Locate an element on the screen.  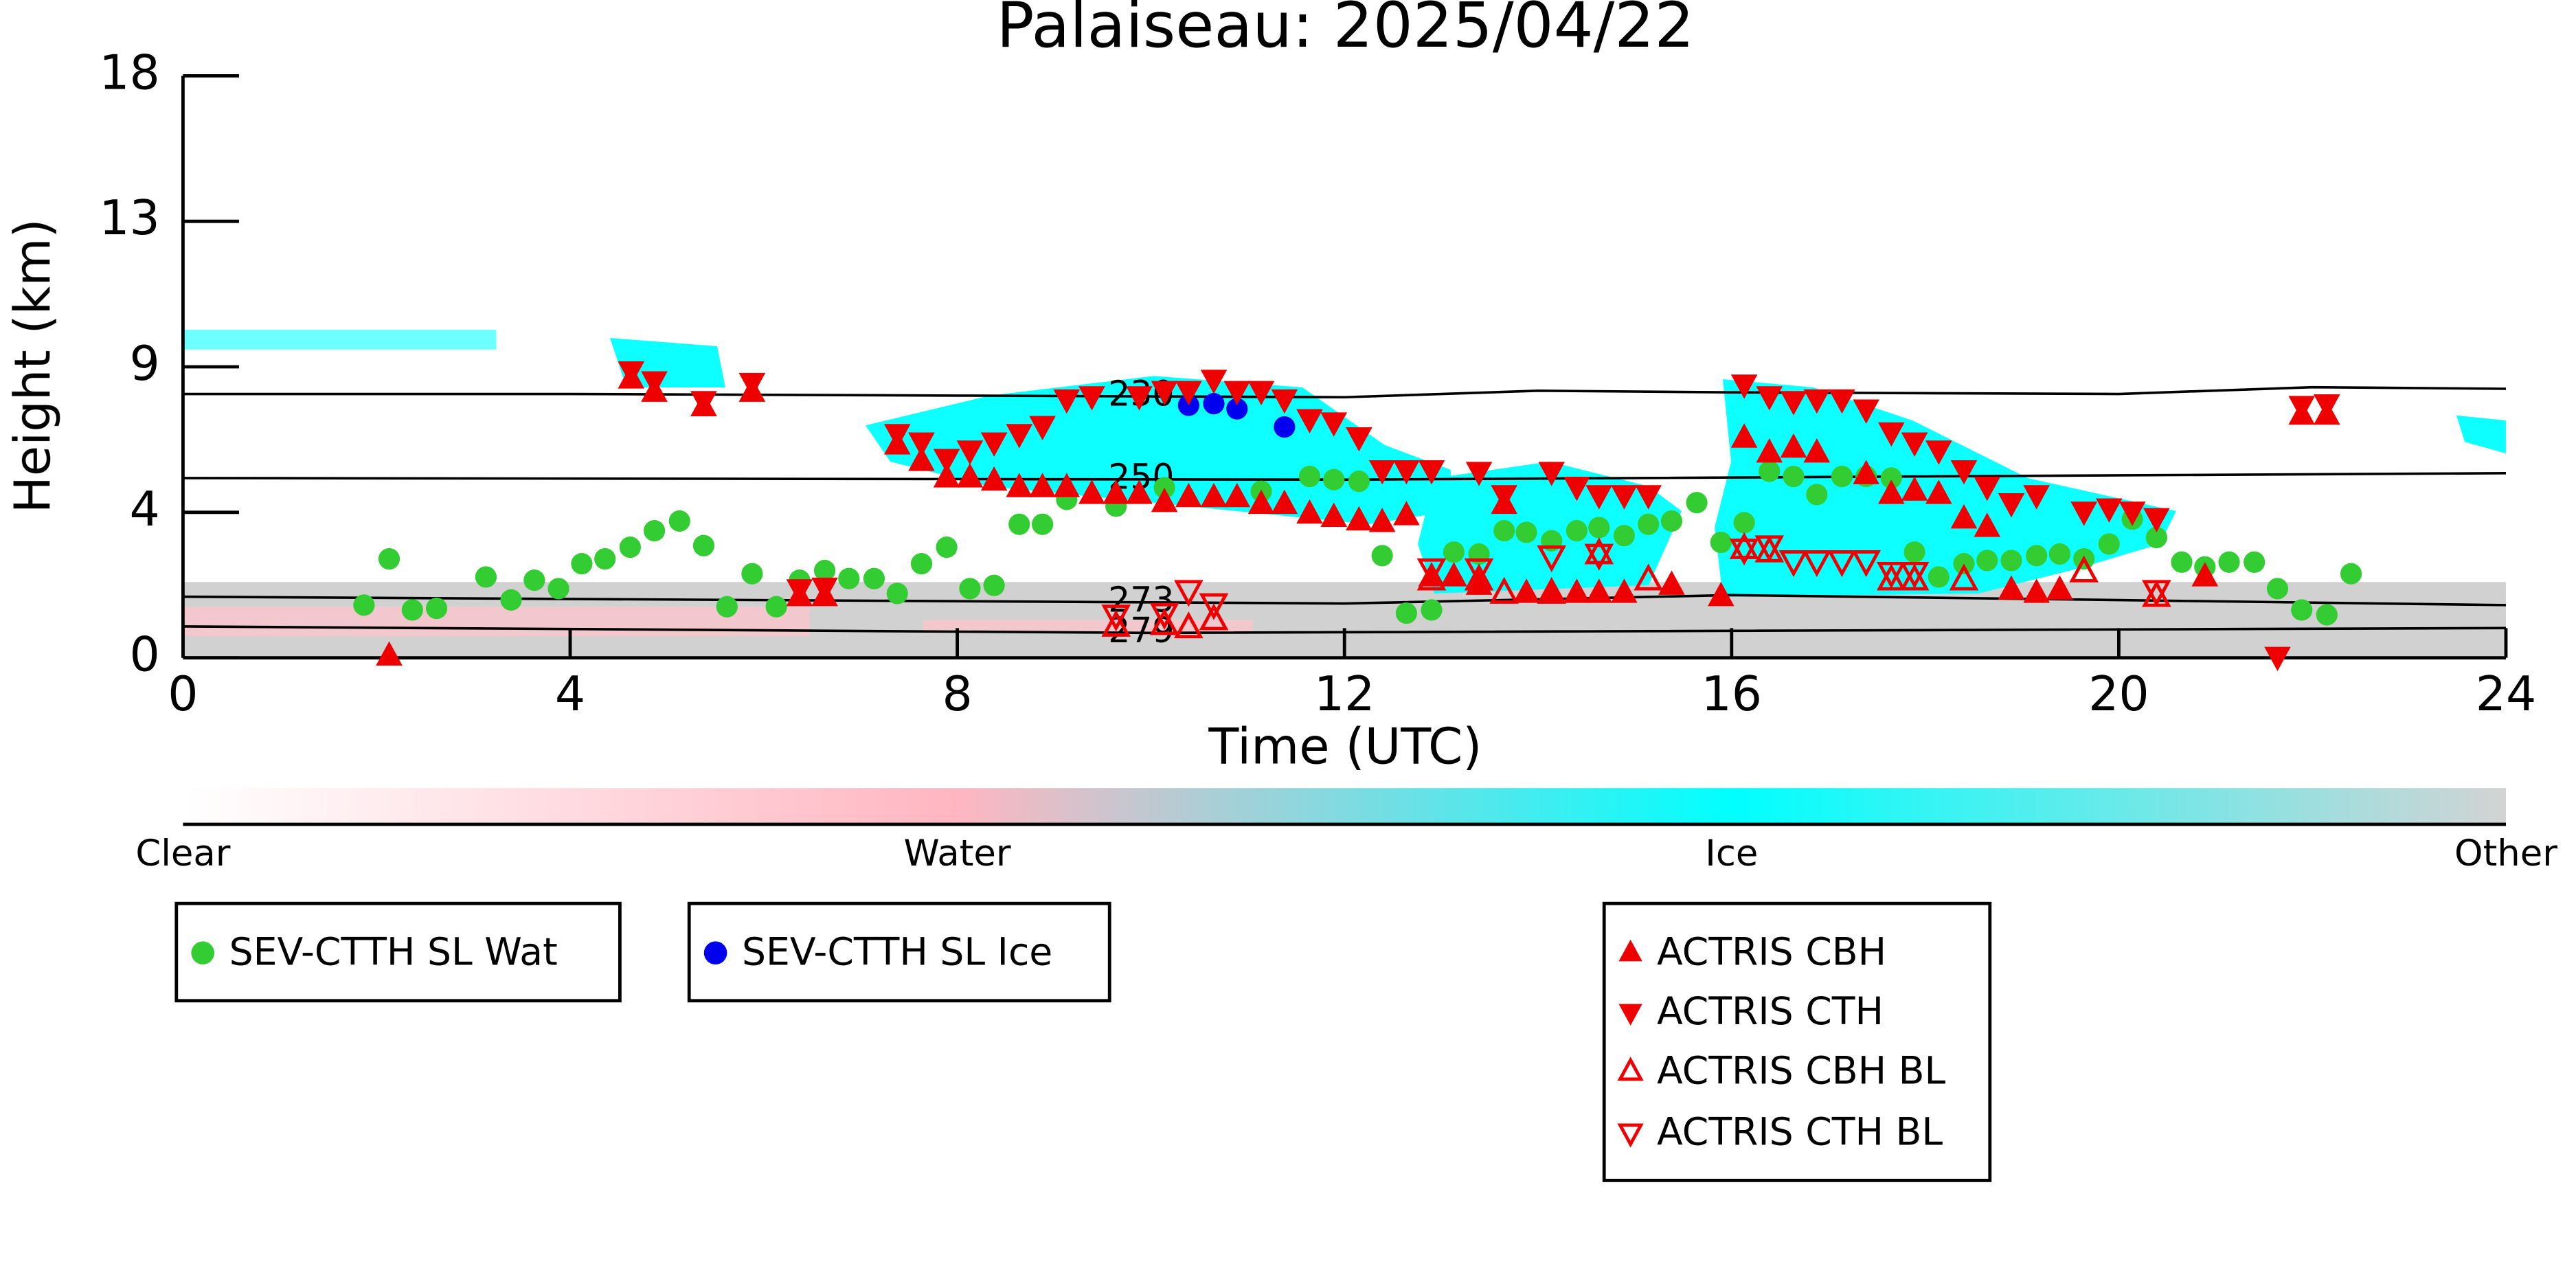
x-tick-label: 24 is located at coordinates (2506, 694).